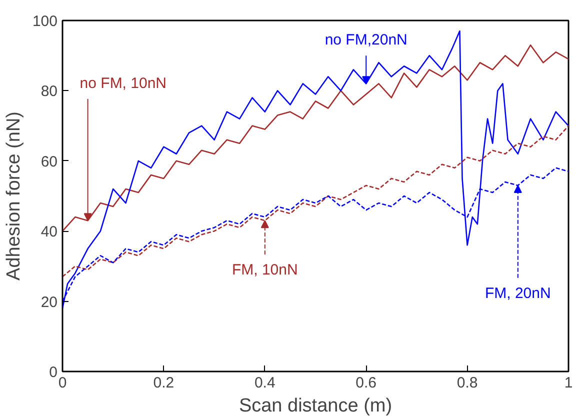 The width and height of the screenshot is (576, 419). Describe the element at coordinates (315, 406) in the screenshot. I see `x-axis-title: Scan distance (m)` at that location.